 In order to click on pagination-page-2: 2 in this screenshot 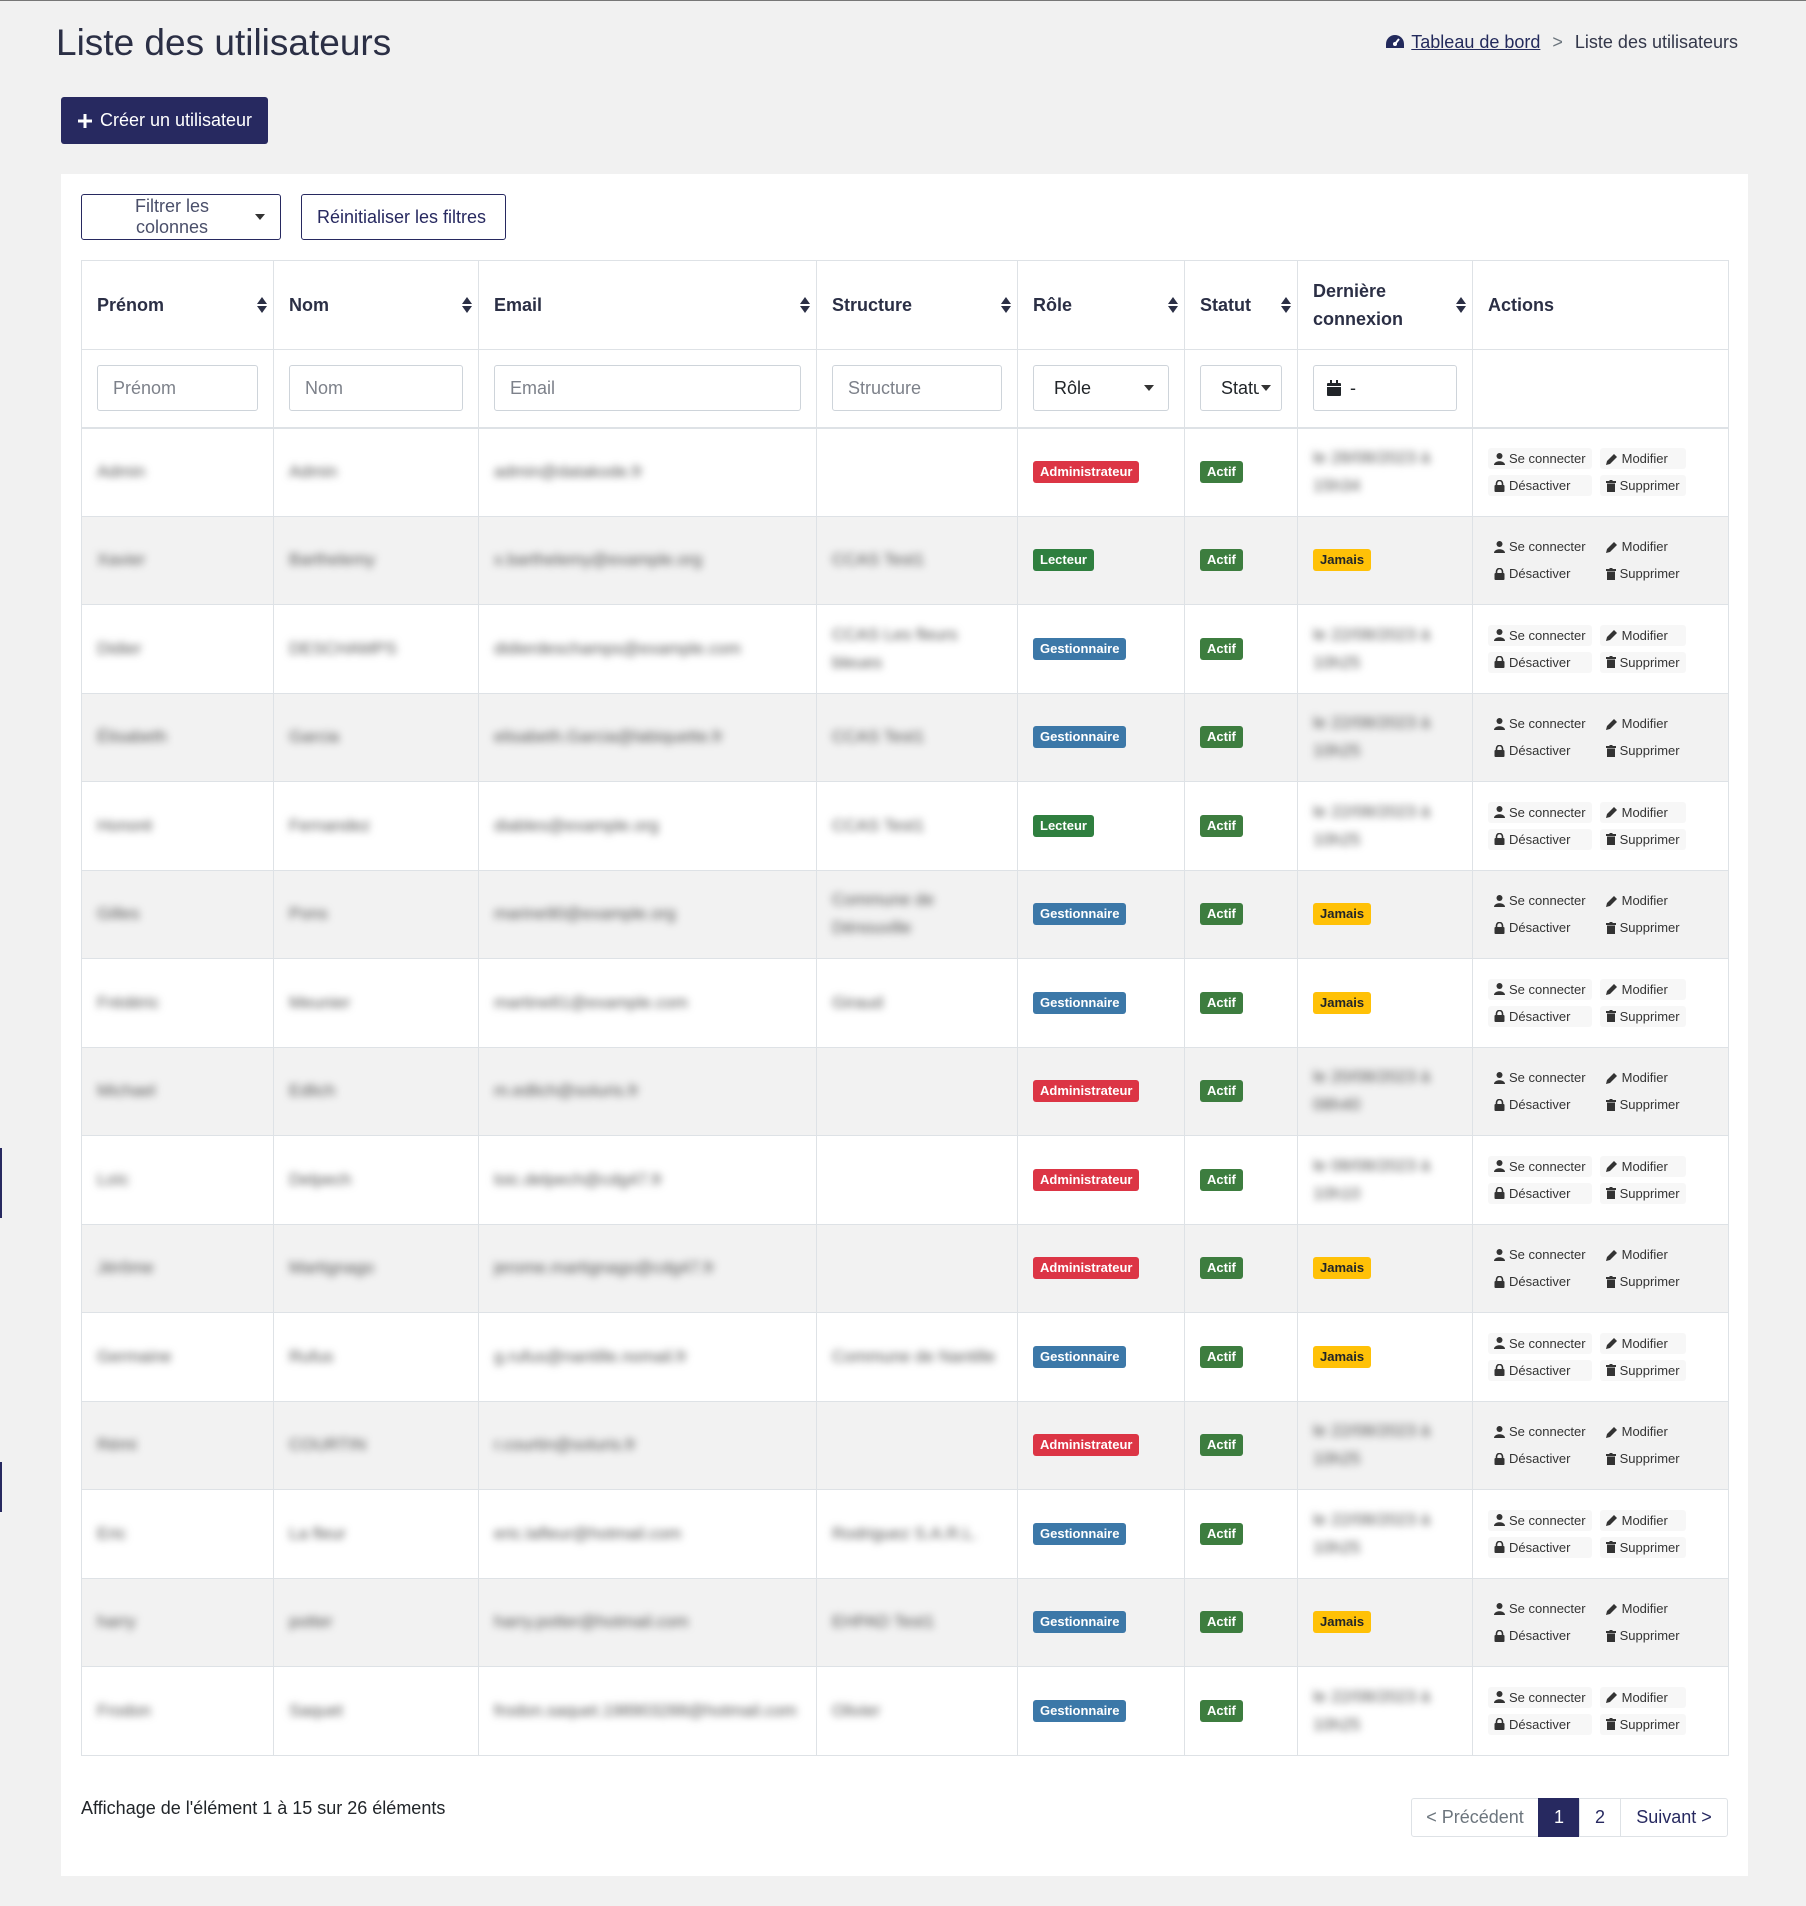, I will do `click(1600, 1817)`.